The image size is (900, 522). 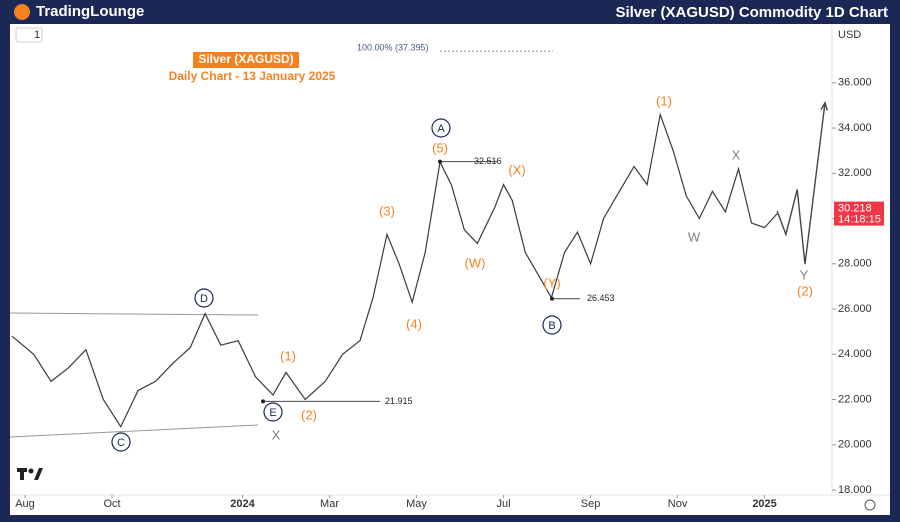 I want to click on last-price-badge, so click(x=859, y=213).